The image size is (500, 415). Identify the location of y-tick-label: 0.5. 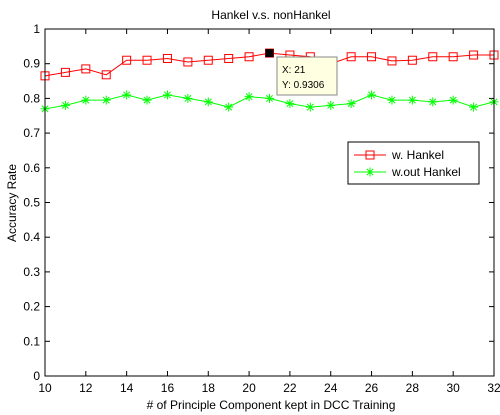
(31, 203).